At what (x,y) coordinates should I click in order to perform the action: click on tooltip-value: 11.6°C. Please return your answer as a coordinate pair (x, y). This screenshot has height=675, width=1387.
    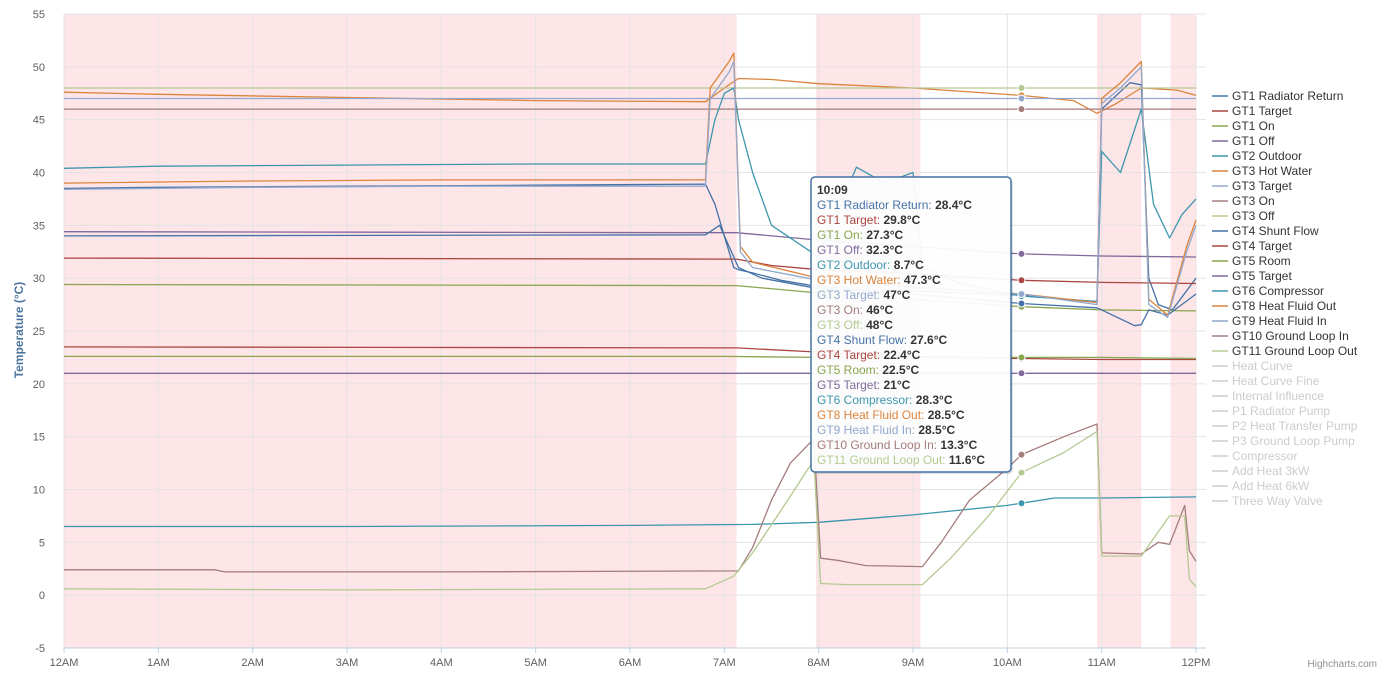
    Looking at the image, I should click on (967, 460).